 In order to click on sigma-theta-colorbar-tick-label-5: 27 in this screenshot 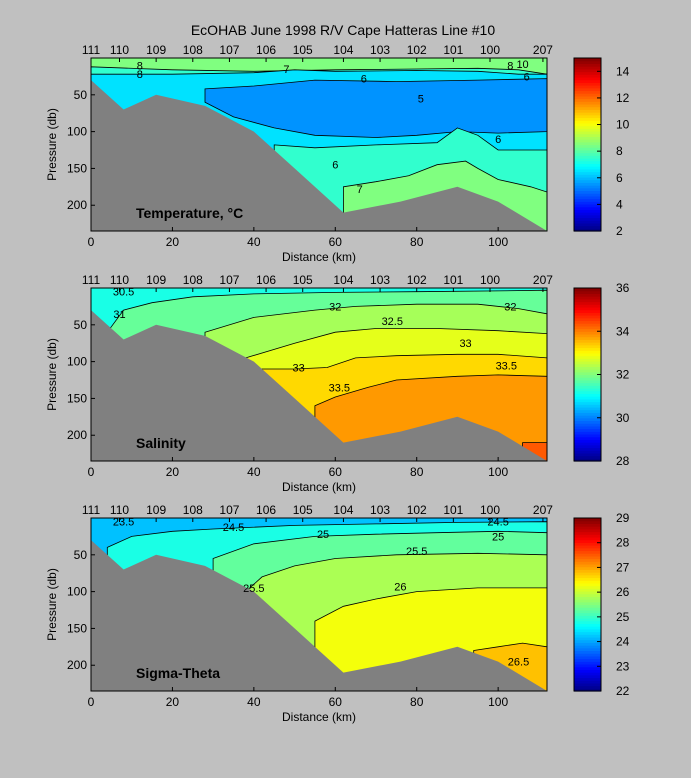, I will do `click(623, 567)`.